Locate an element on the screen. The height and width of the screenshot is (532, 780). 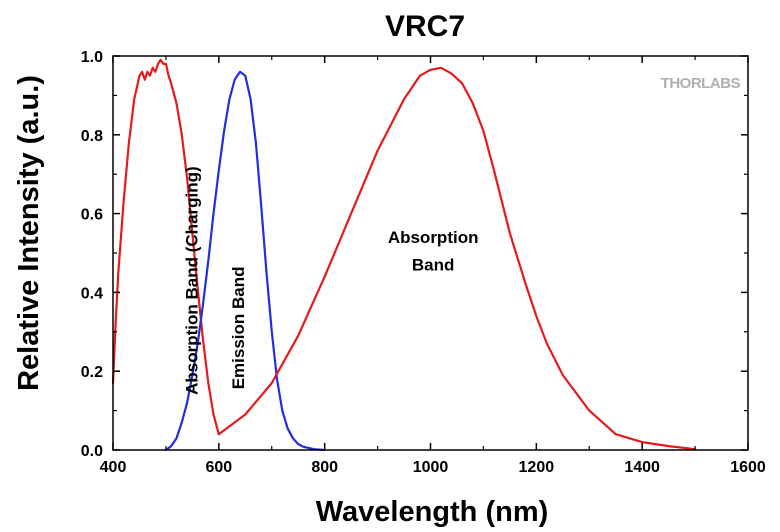
x-tick-label: 1400 is located at coordinates (642, 467).